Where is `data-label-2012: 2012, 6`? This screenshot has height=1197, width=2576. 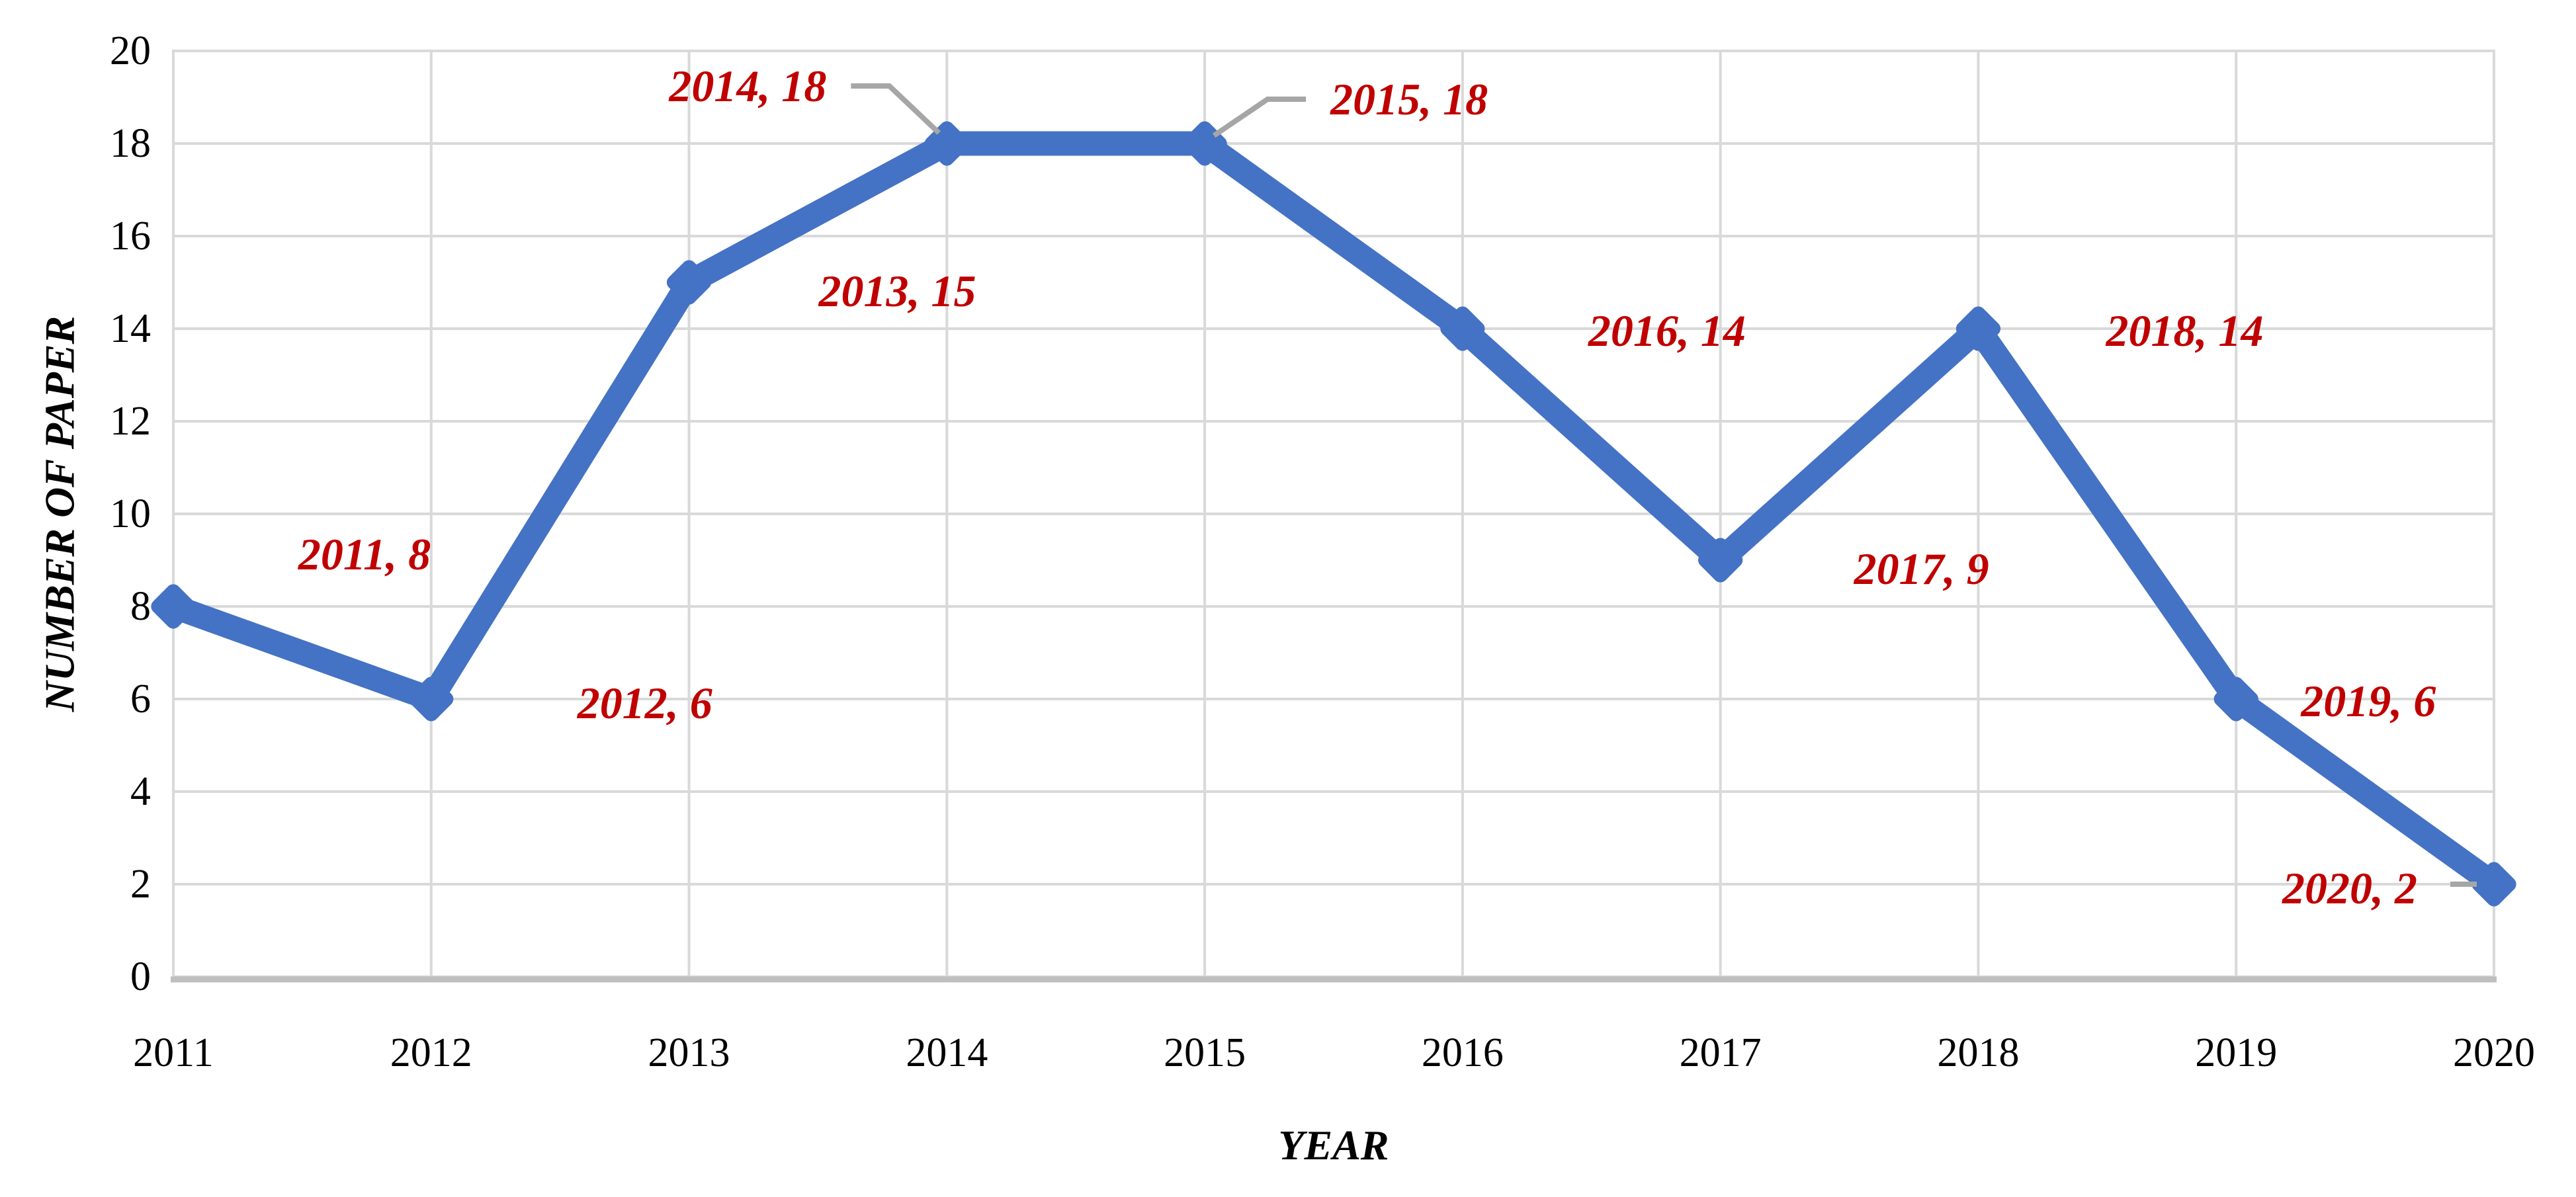
data-label-2012: 2012, 6 is located at coordinates (644, 703).